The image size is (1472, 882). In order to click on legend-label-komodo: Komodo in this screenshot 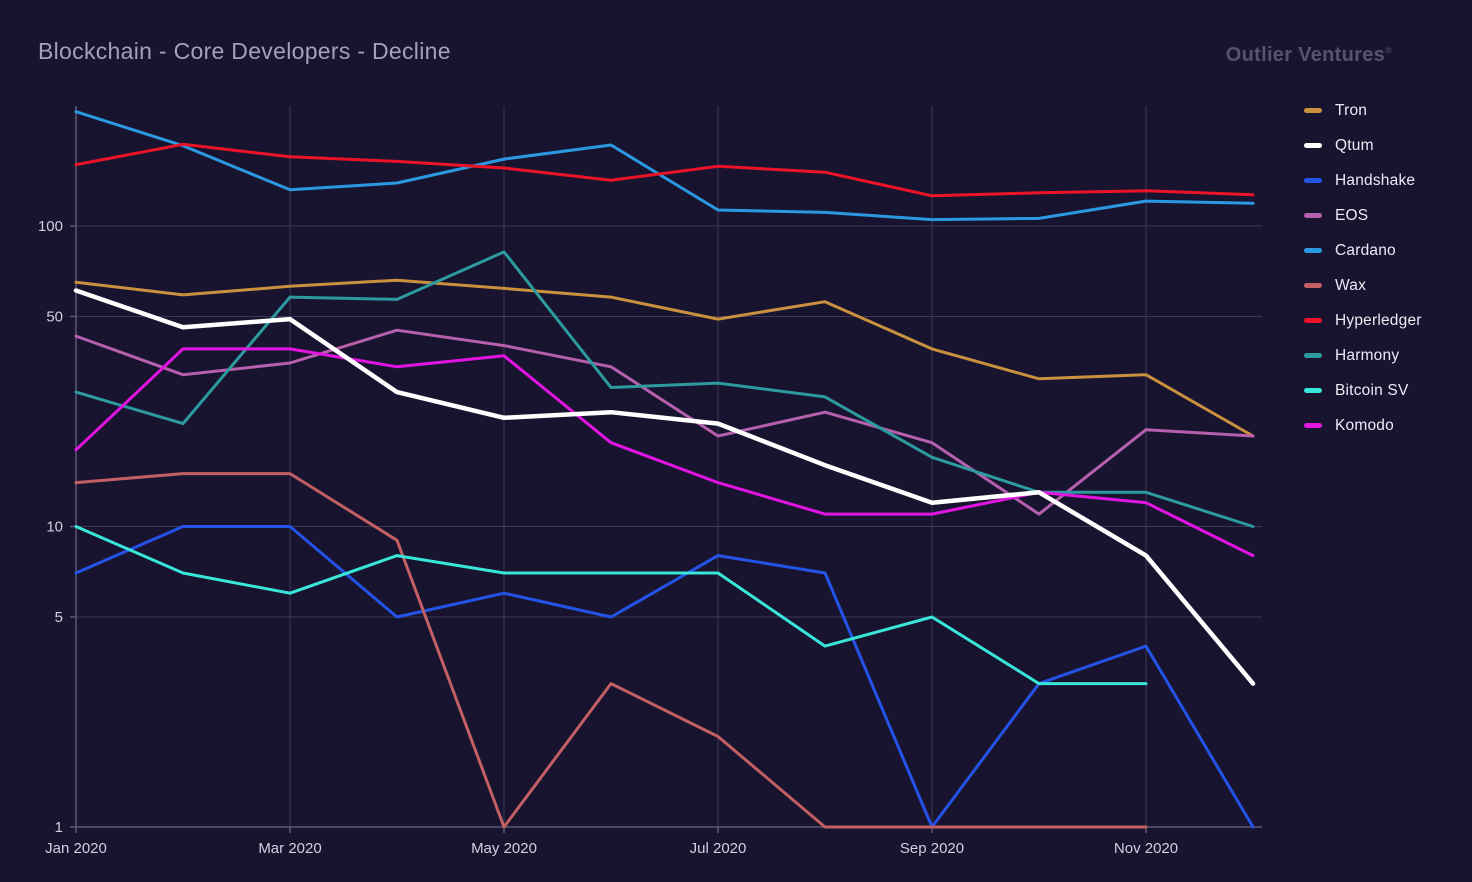, I will do `click(1364, 425)`.